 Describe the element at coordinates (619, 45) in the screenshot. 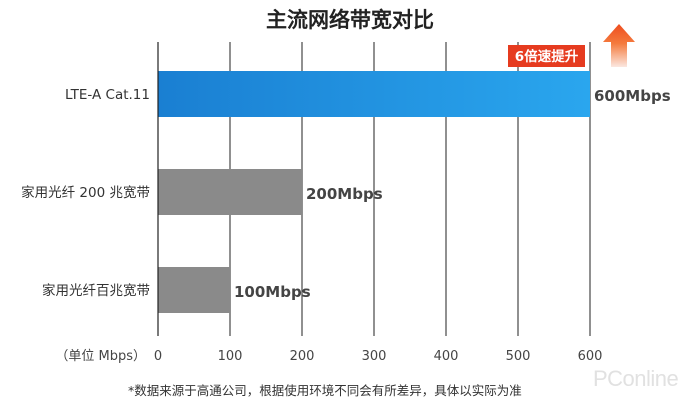

I see `arrow-up-icon` at that location.